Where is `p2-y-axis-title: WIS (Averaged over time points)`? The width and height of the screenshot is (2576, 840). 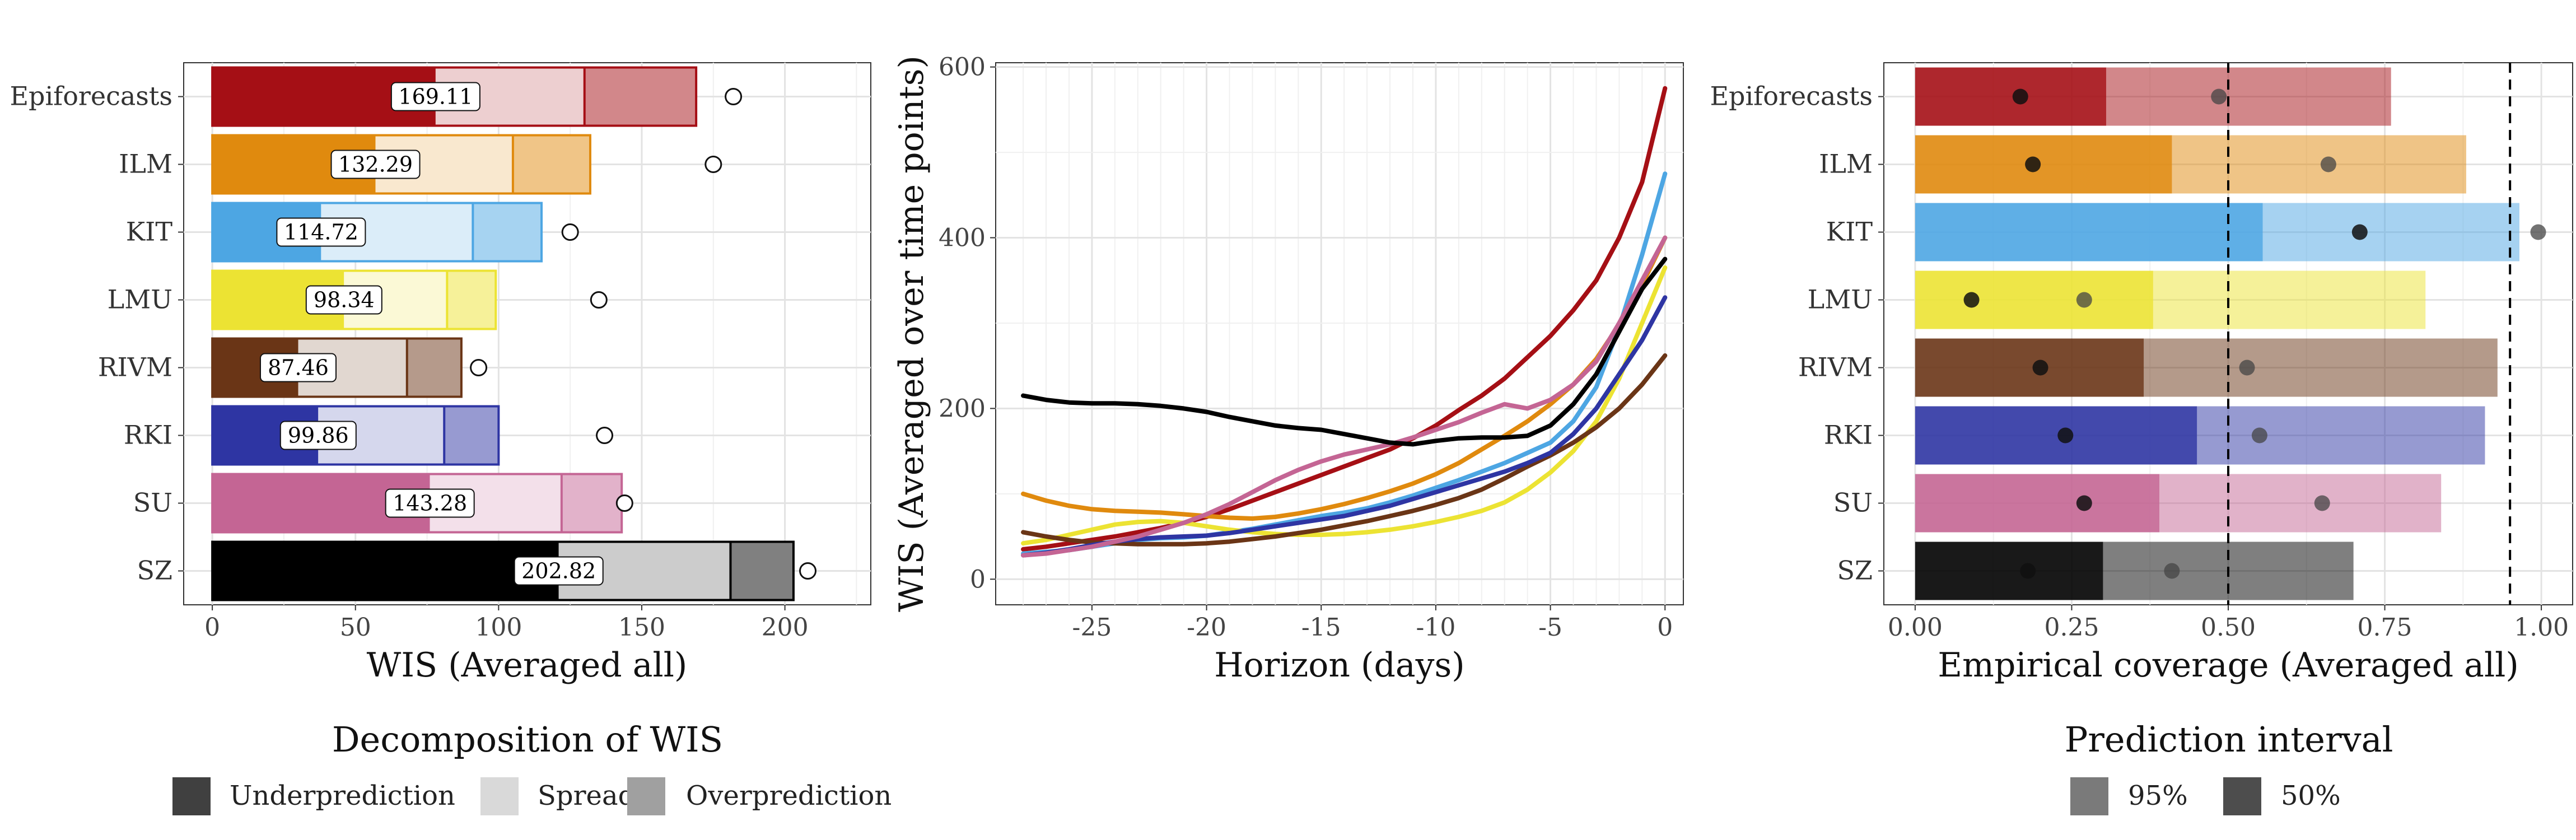 p2-y-axis-title: WIS (Averaged over time points) is located at coordinates (912, 334).